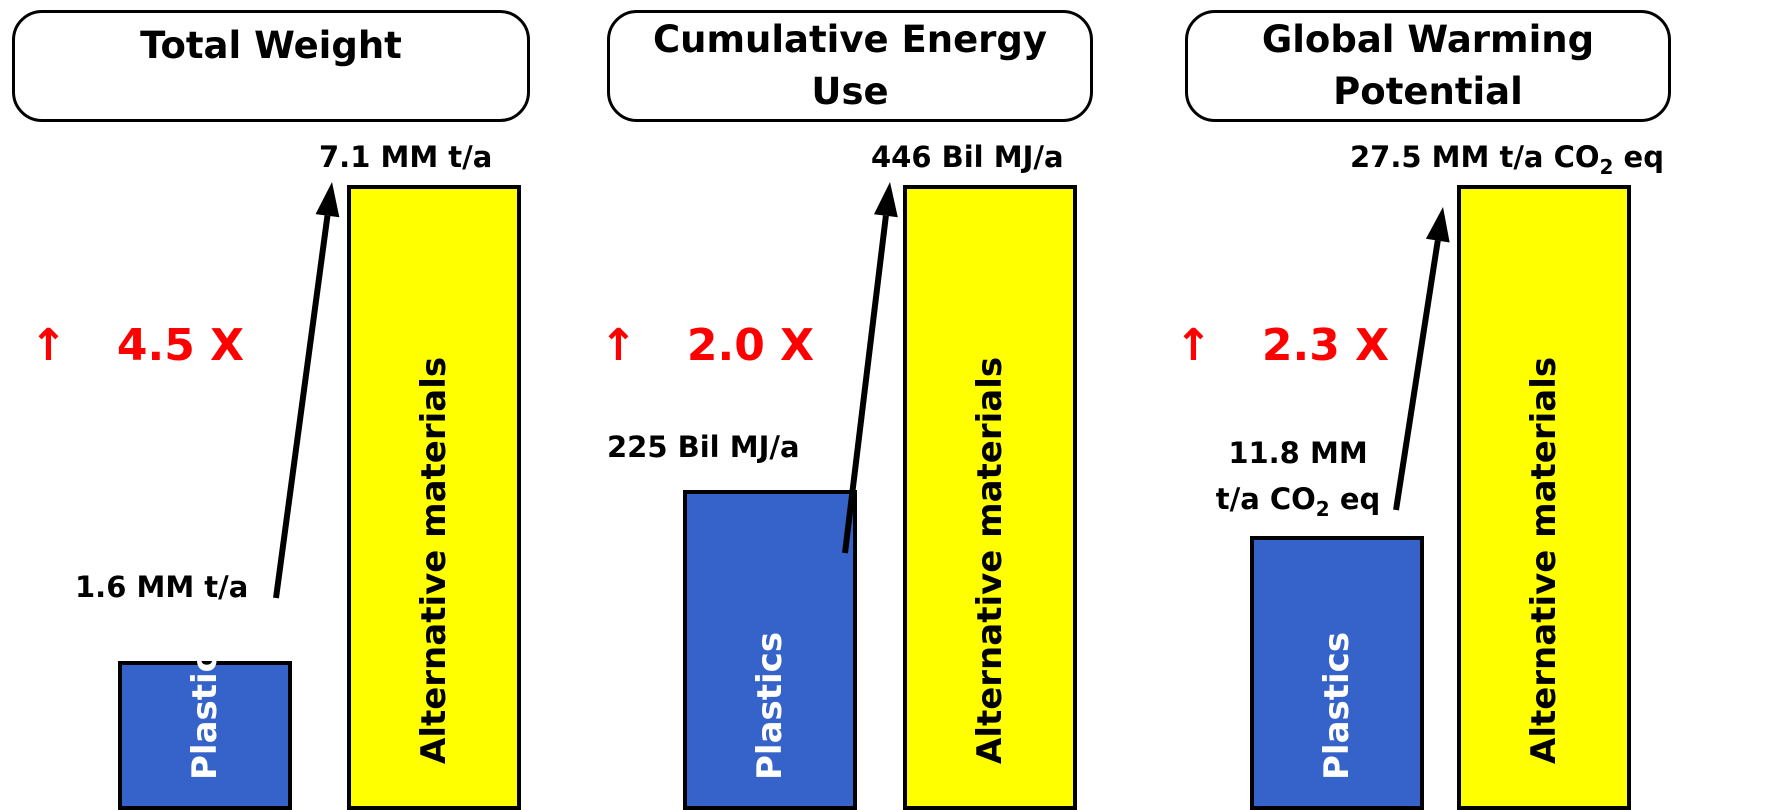  Describe the element at coordinates (162, 587) in the screenshot. I see `value-label-plastics: 1.6 MM t/a` at that location.